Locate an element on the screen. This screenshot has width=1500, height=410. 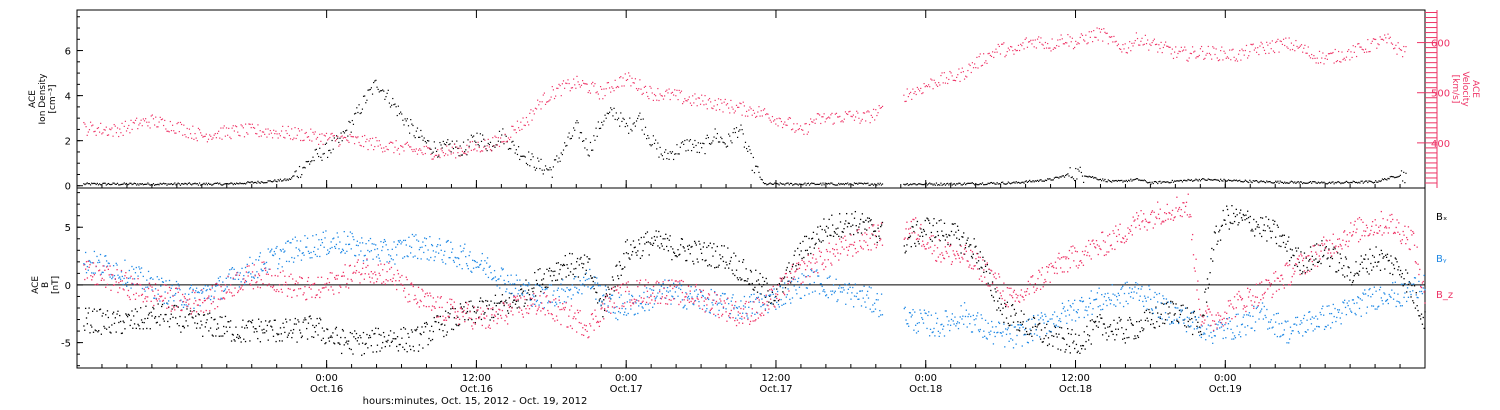
top-right-ylabel-line: Velocity is located at coordinates (1465, 89).